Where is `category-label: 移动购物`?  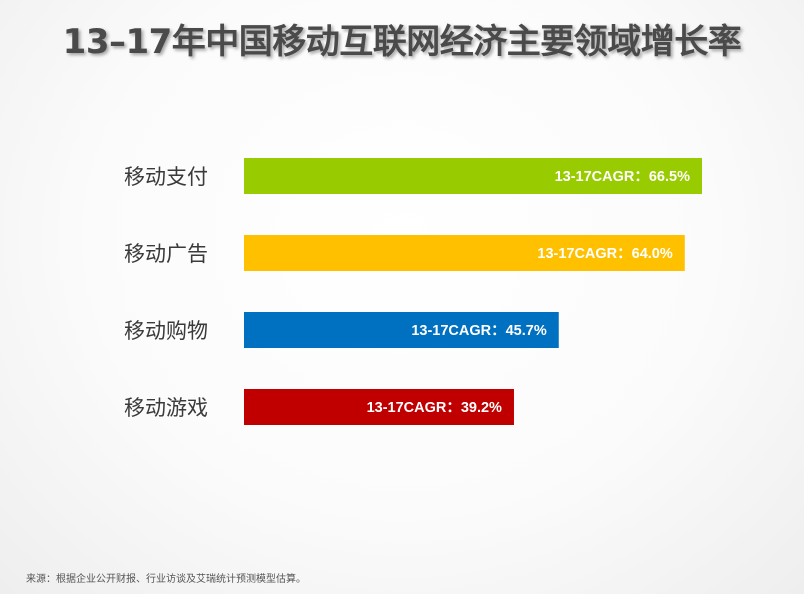 category-label: 移动购物 is located at coordinates (166, 331).